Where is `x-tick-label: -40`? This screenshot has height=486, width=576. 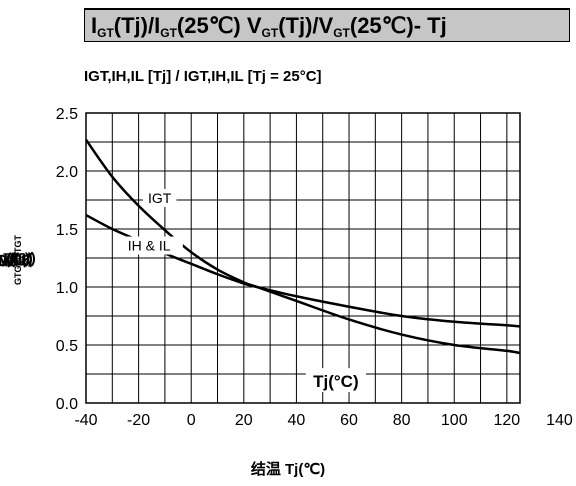
x-tick-label: -40 is located at coordinates (85, 420).